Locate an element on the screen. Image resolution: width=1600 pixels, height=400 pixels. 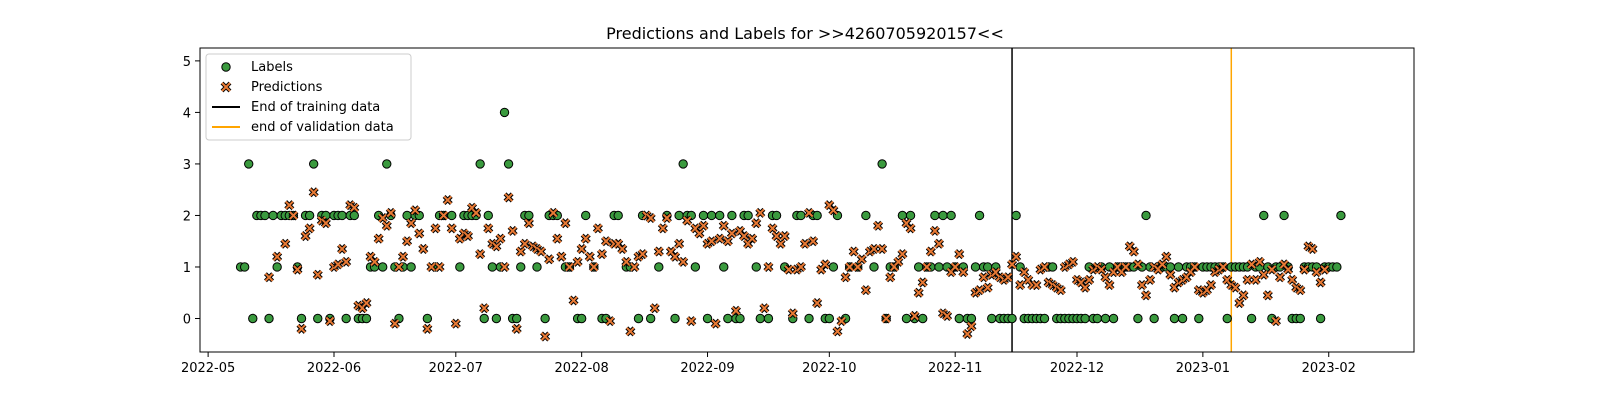
y-tick-label: 3 is located at coordinates (187, 165).